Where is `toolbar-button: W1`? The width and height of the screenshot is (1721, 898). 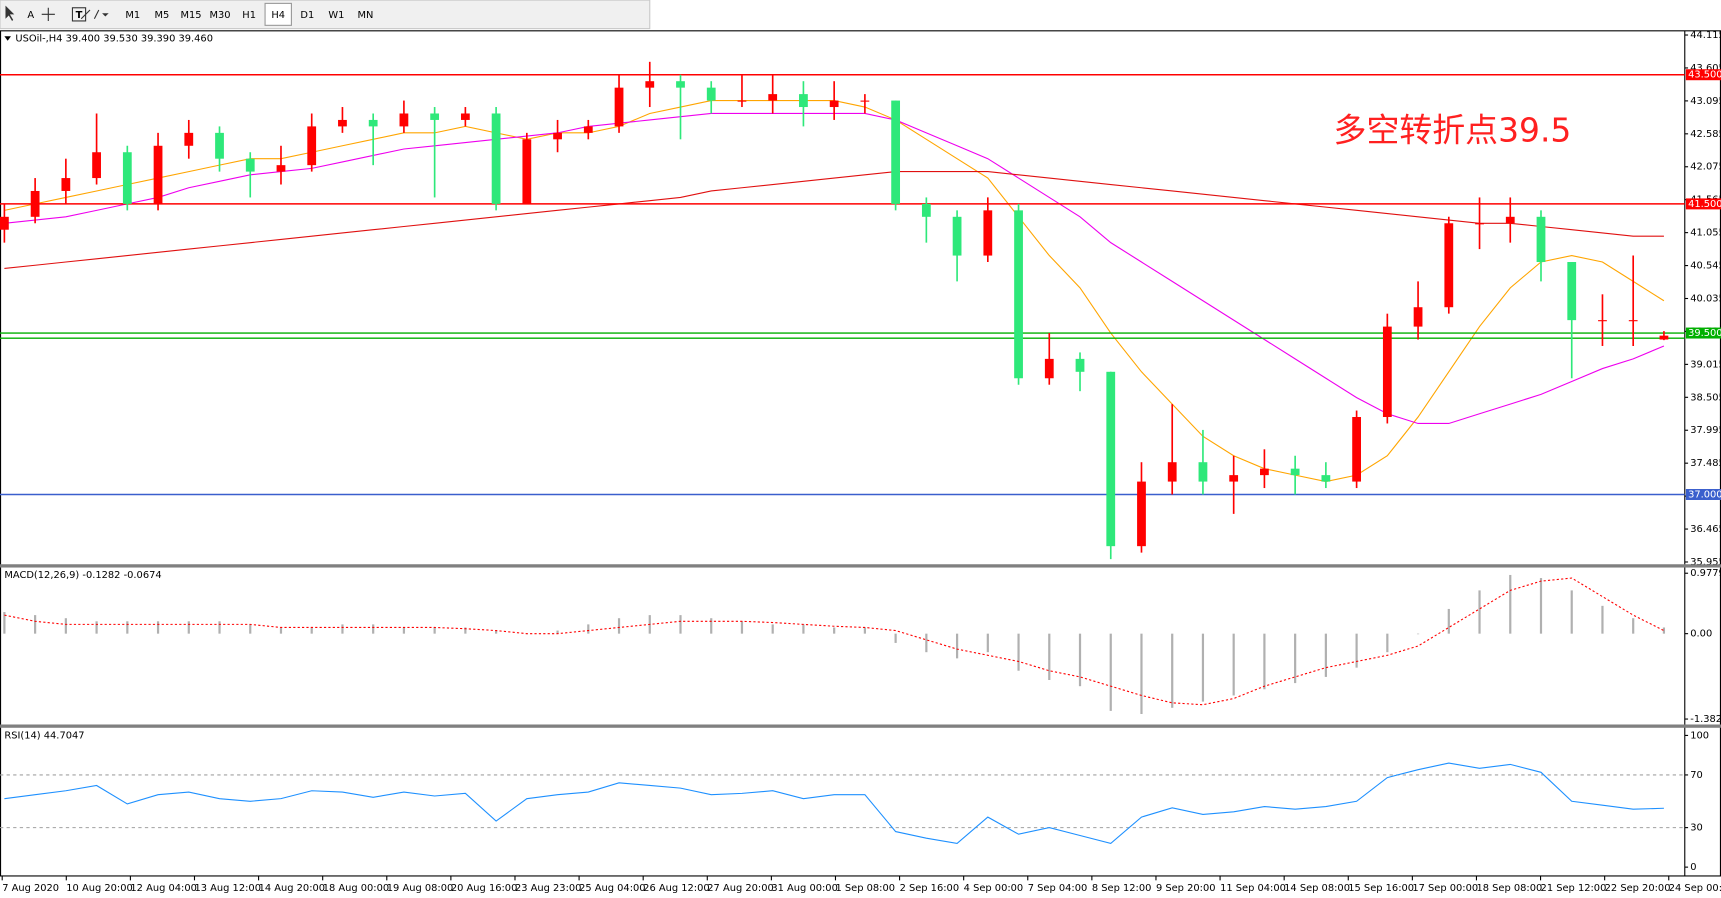 toolbar-button: W1 is located at coordinates (336, 15).